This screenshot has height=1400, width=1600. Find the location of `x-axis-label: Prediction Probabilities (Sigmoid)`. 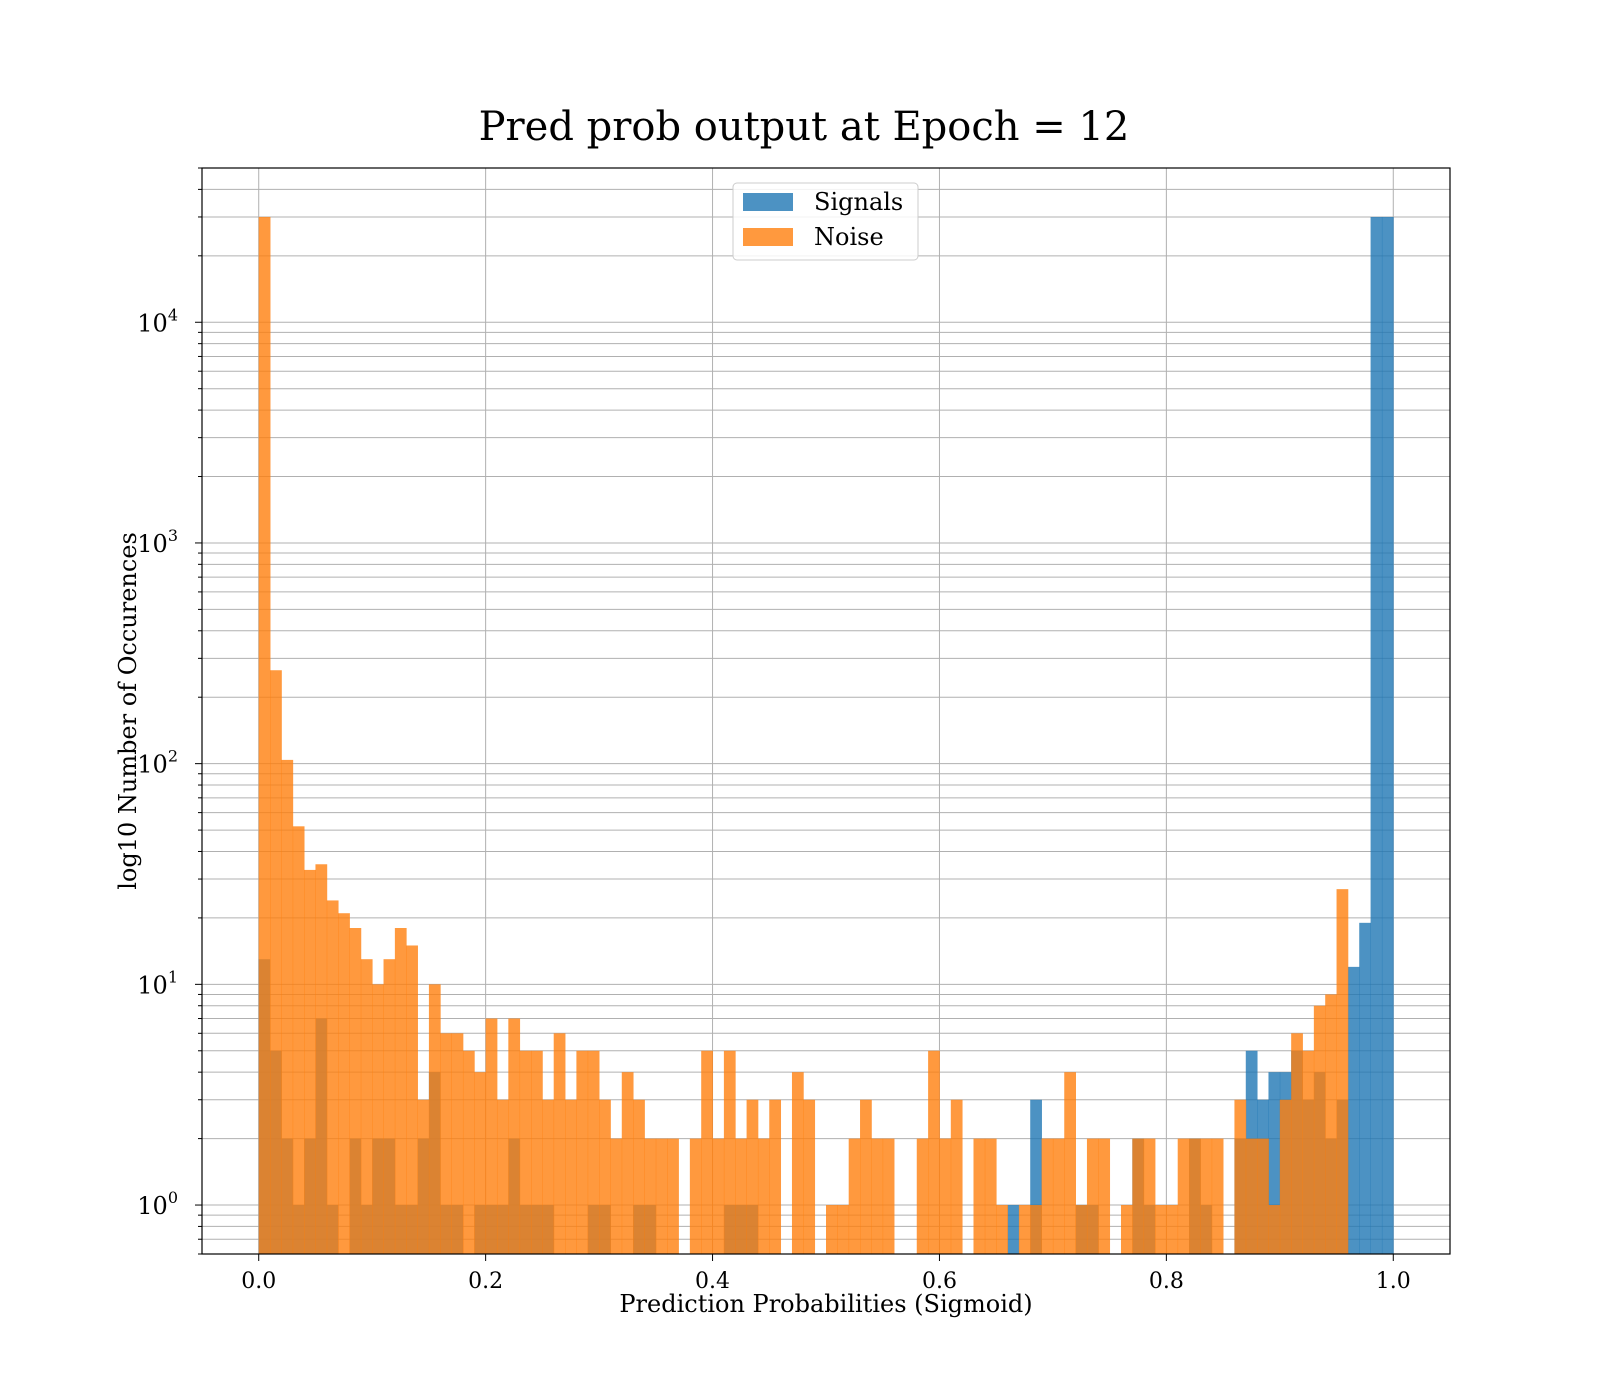

x-axis-label: Prediction Probabilities (Sigmoid) is located at coordinates (825, 1304).